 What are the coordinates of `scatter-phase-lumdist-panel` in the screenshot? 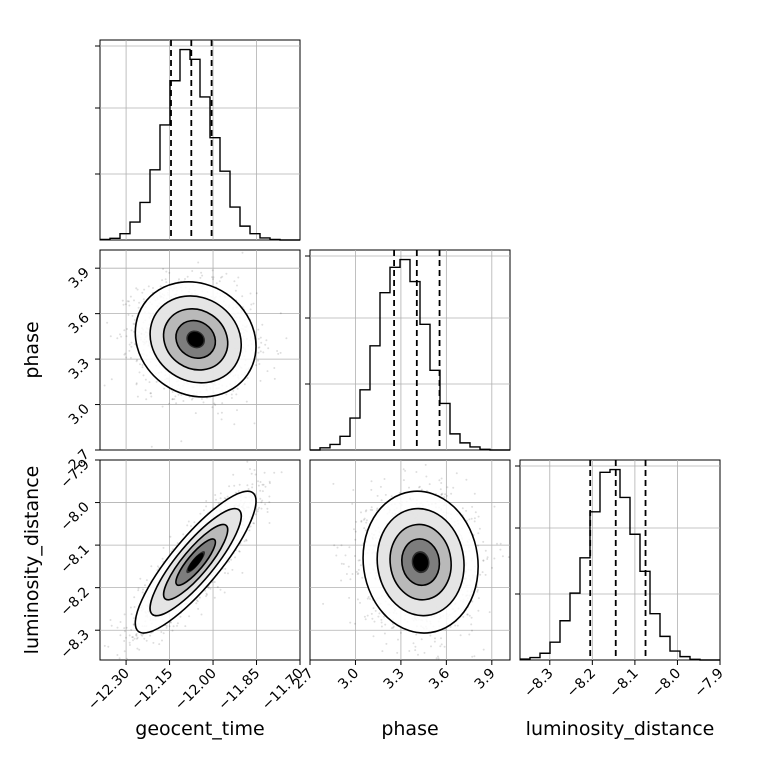 It's located at (410, 560).